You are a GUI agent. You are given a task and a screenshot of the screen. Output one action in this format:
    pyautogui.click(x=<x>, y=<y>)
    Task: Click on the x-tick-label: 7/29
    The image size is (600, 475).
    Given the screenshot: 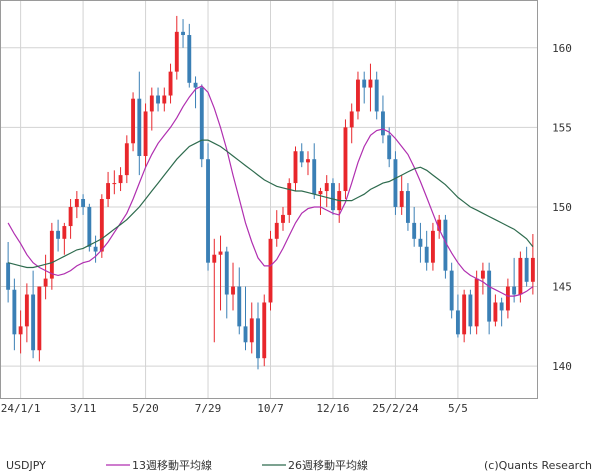 What is the action you would take?
    pyautogui.click(x=208, y=408)
    